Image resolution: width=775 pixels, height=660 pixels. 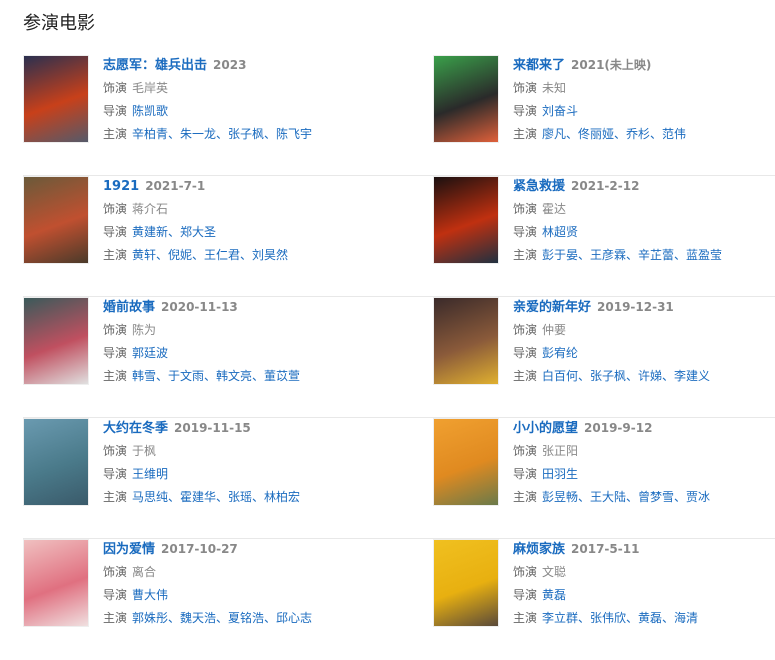 I want to click on role-name: 文聪, so click(x=554, y=572).